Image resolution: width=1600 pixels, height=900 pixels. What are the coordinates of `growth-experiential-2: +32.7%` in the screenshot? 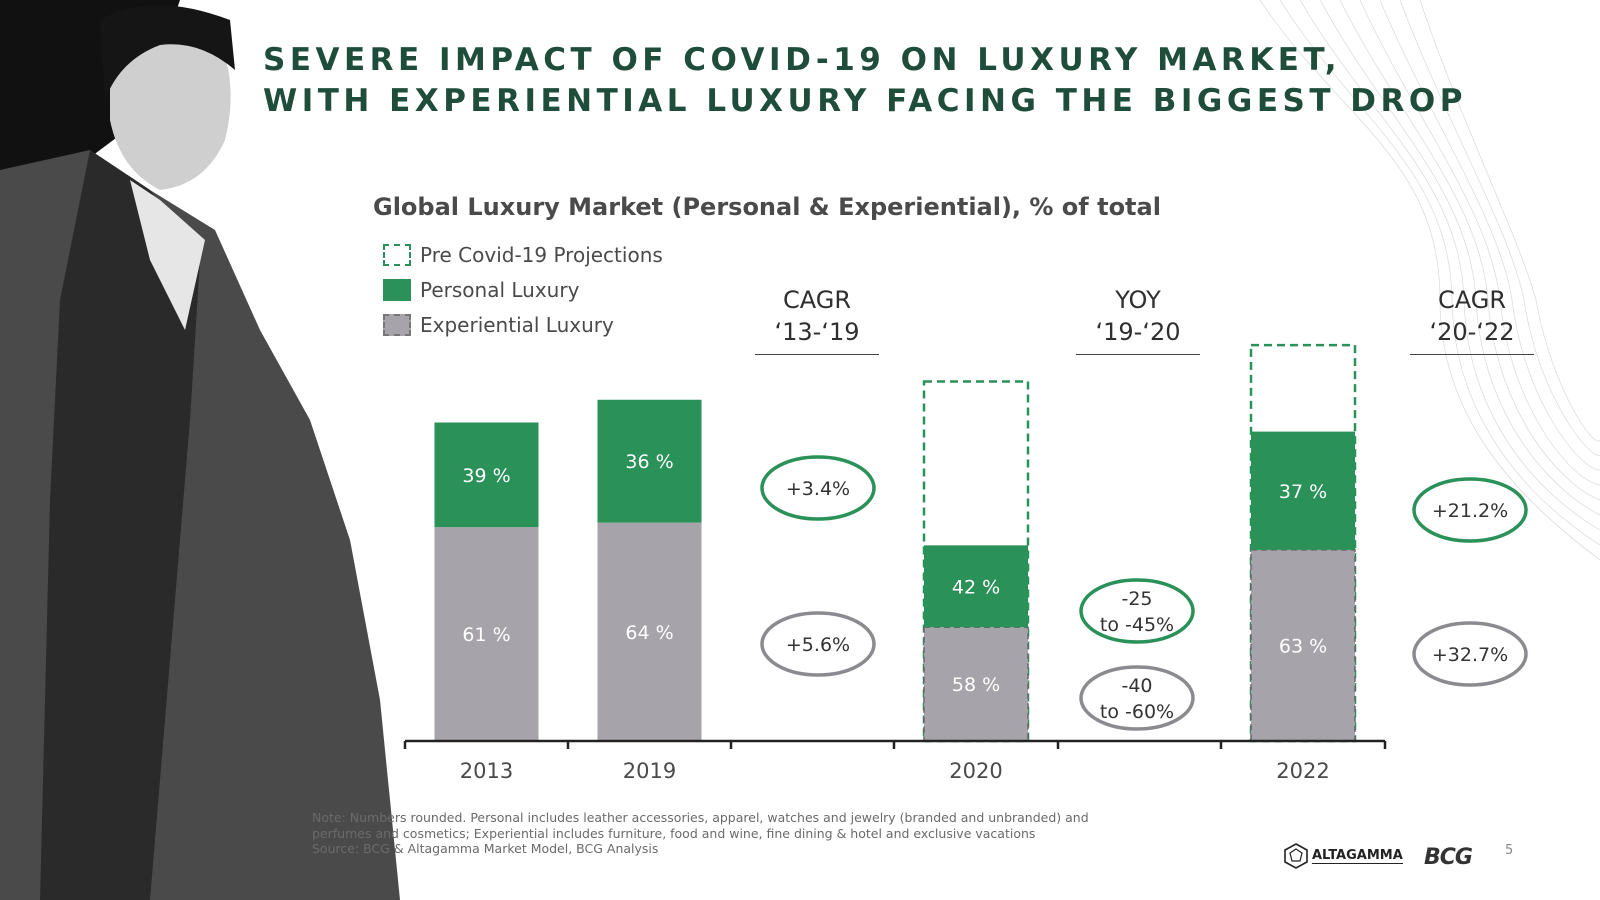 It's located at (1470, 655).